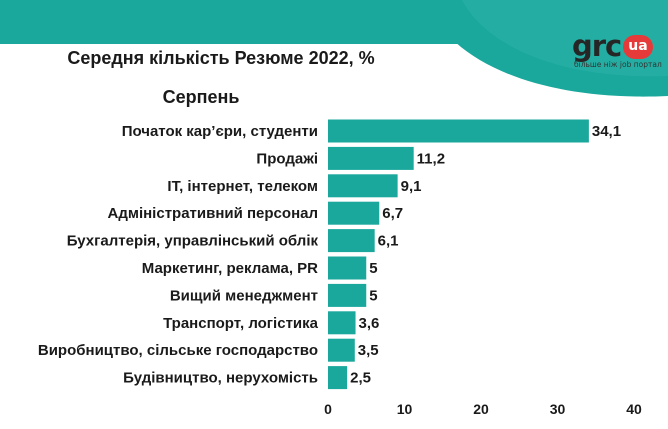 The height and width of the screenshot is (429, 668). What do you see at coordinates (411, 186) in the screenshot?
I see `data-label: 9,1` at bounding box center [411, 186].